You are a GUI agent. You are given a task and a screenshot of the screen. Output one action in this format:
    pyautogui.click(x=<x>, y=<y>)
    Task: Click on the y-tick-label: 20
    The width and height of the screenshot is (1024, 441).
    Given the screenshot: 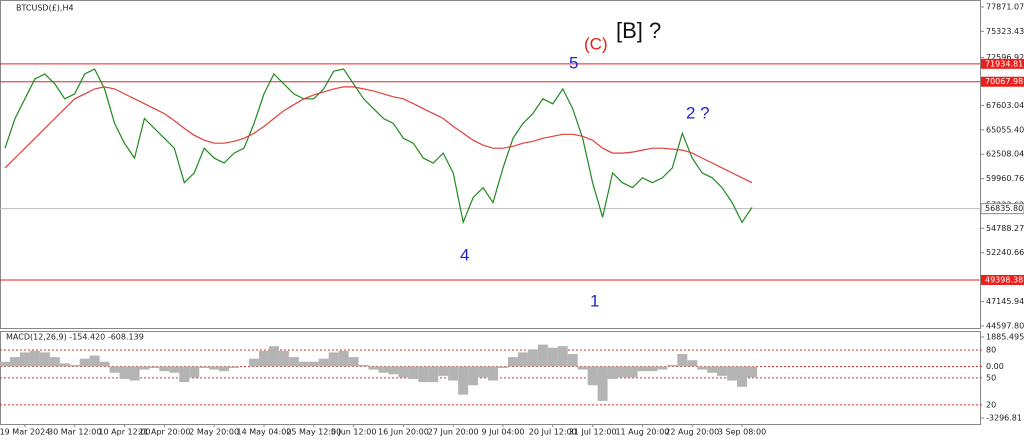 What is the action you would take?
    pyautogui.click(x=991, y=404)
    